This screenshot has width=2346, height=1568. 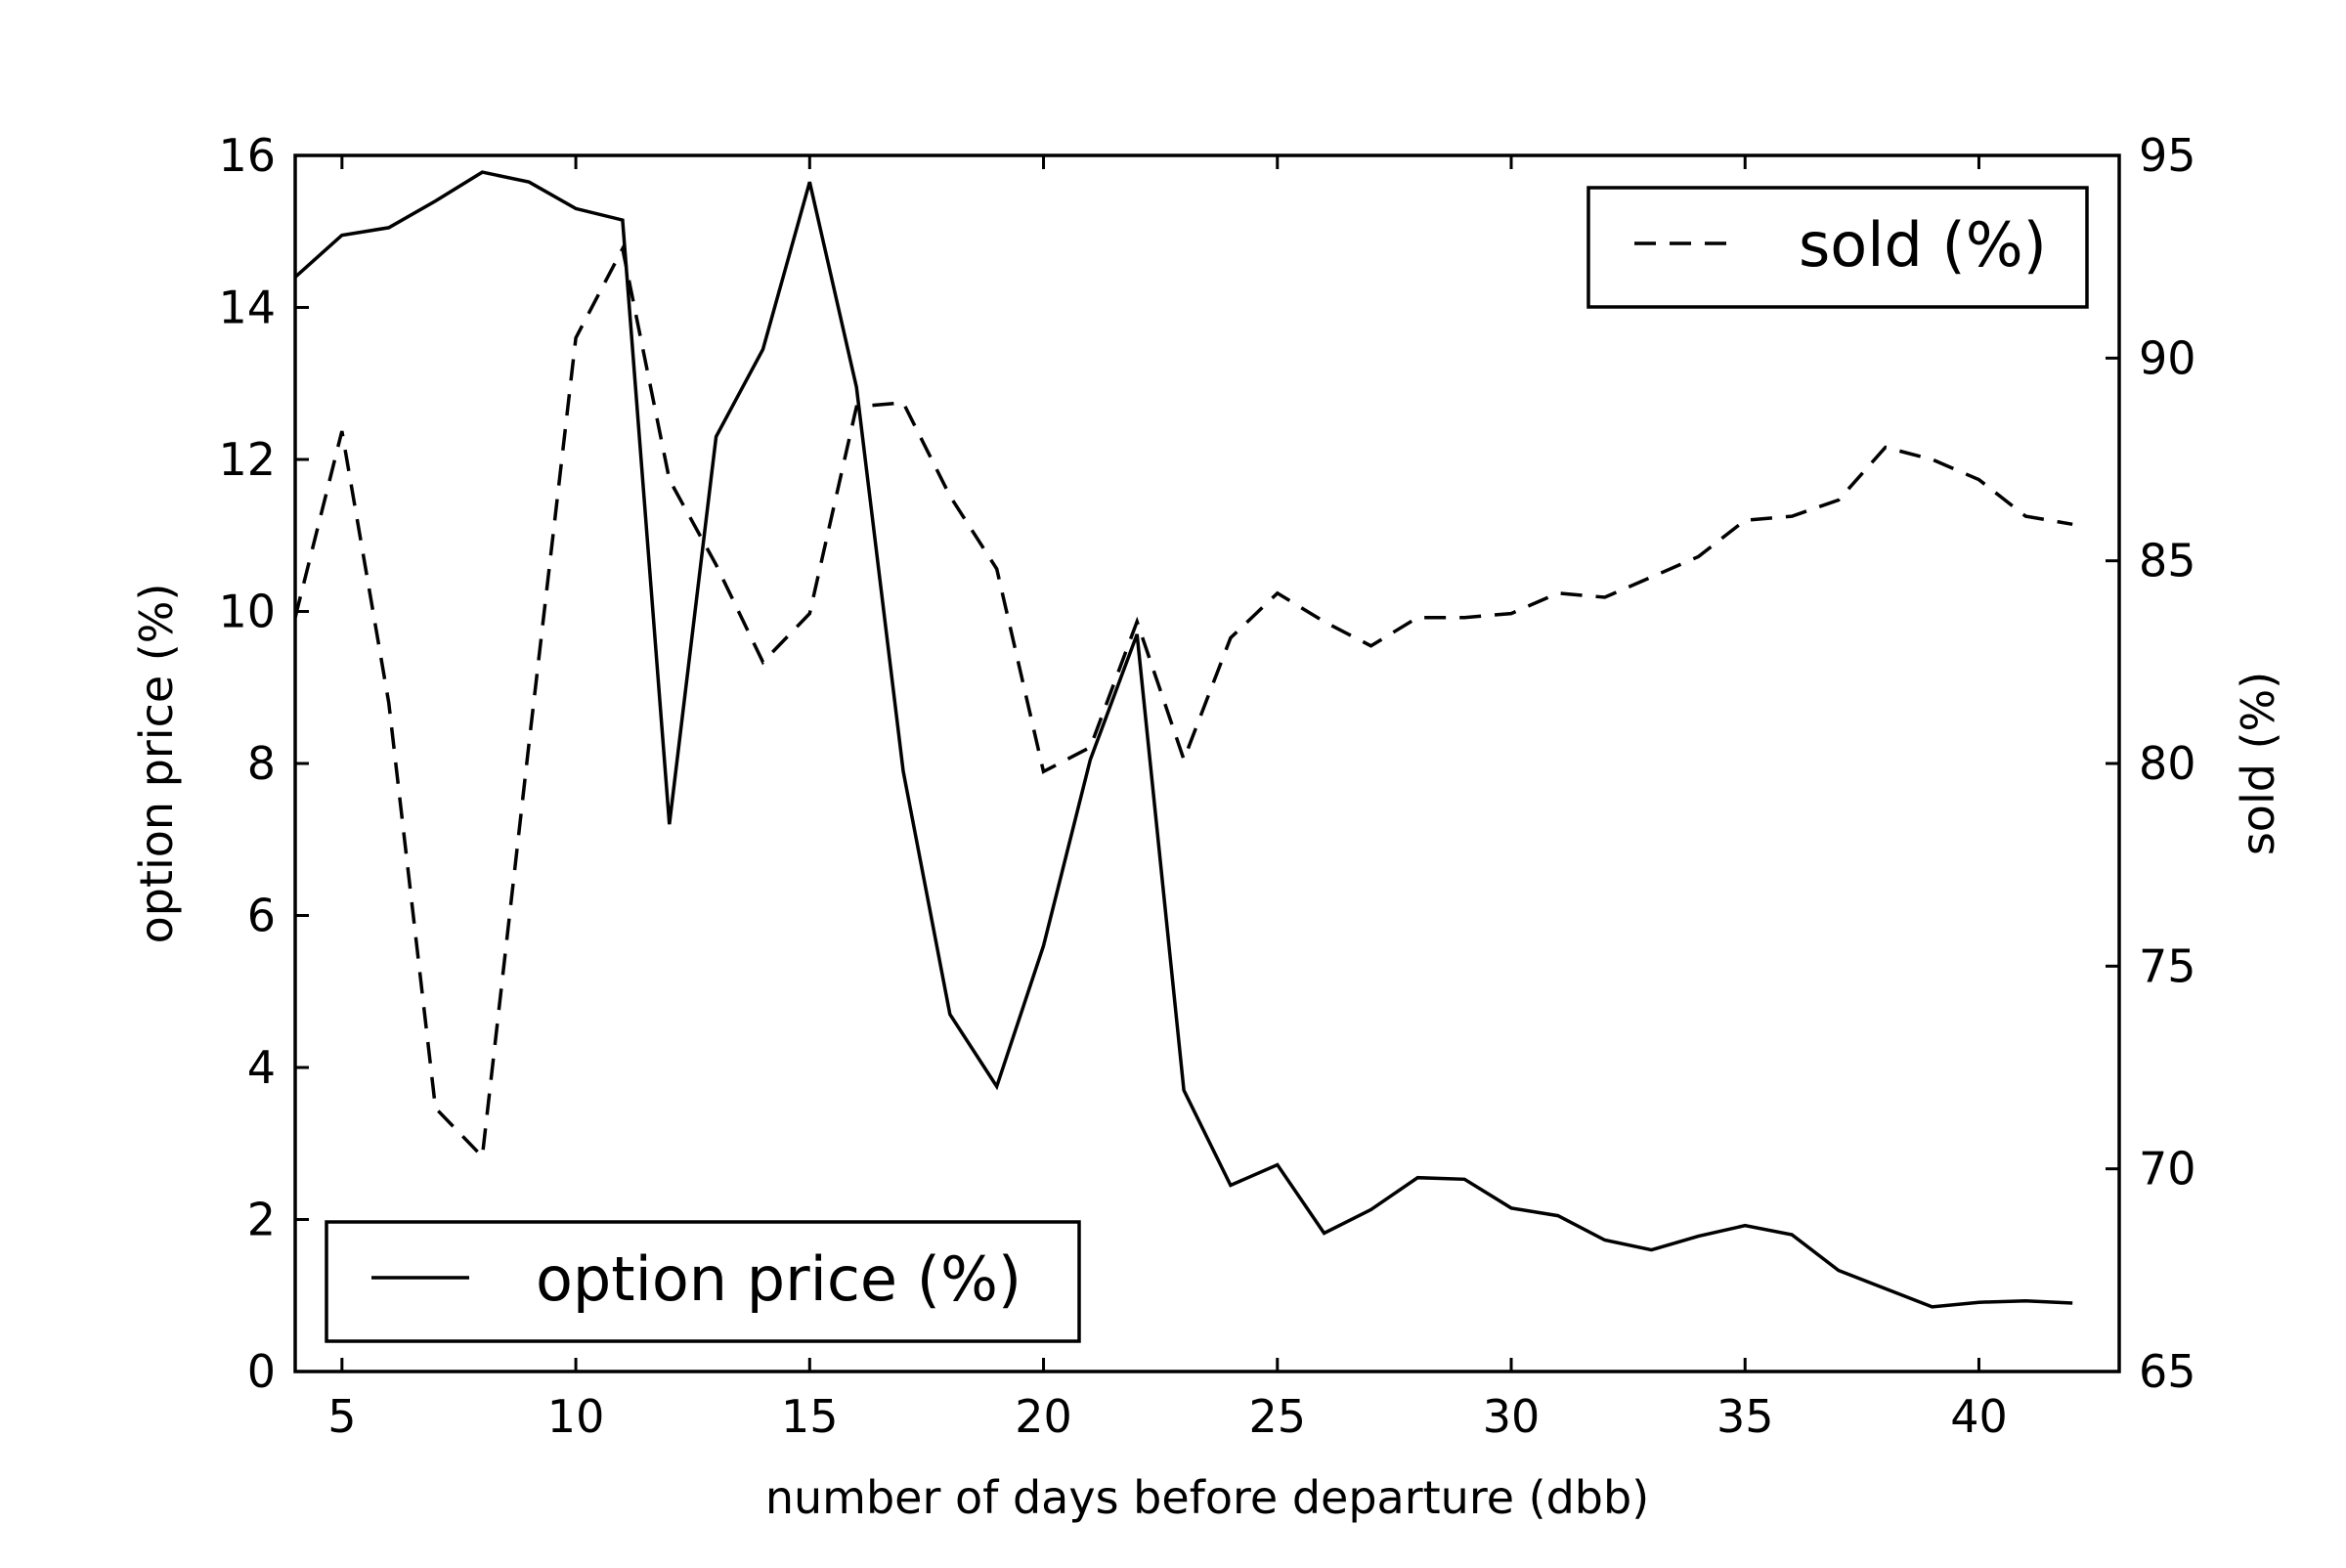 What do you see at coordinates (810, 1417) in the screenshot?
I see `x-tick-label: 15` at bounding box center [810, 1417].